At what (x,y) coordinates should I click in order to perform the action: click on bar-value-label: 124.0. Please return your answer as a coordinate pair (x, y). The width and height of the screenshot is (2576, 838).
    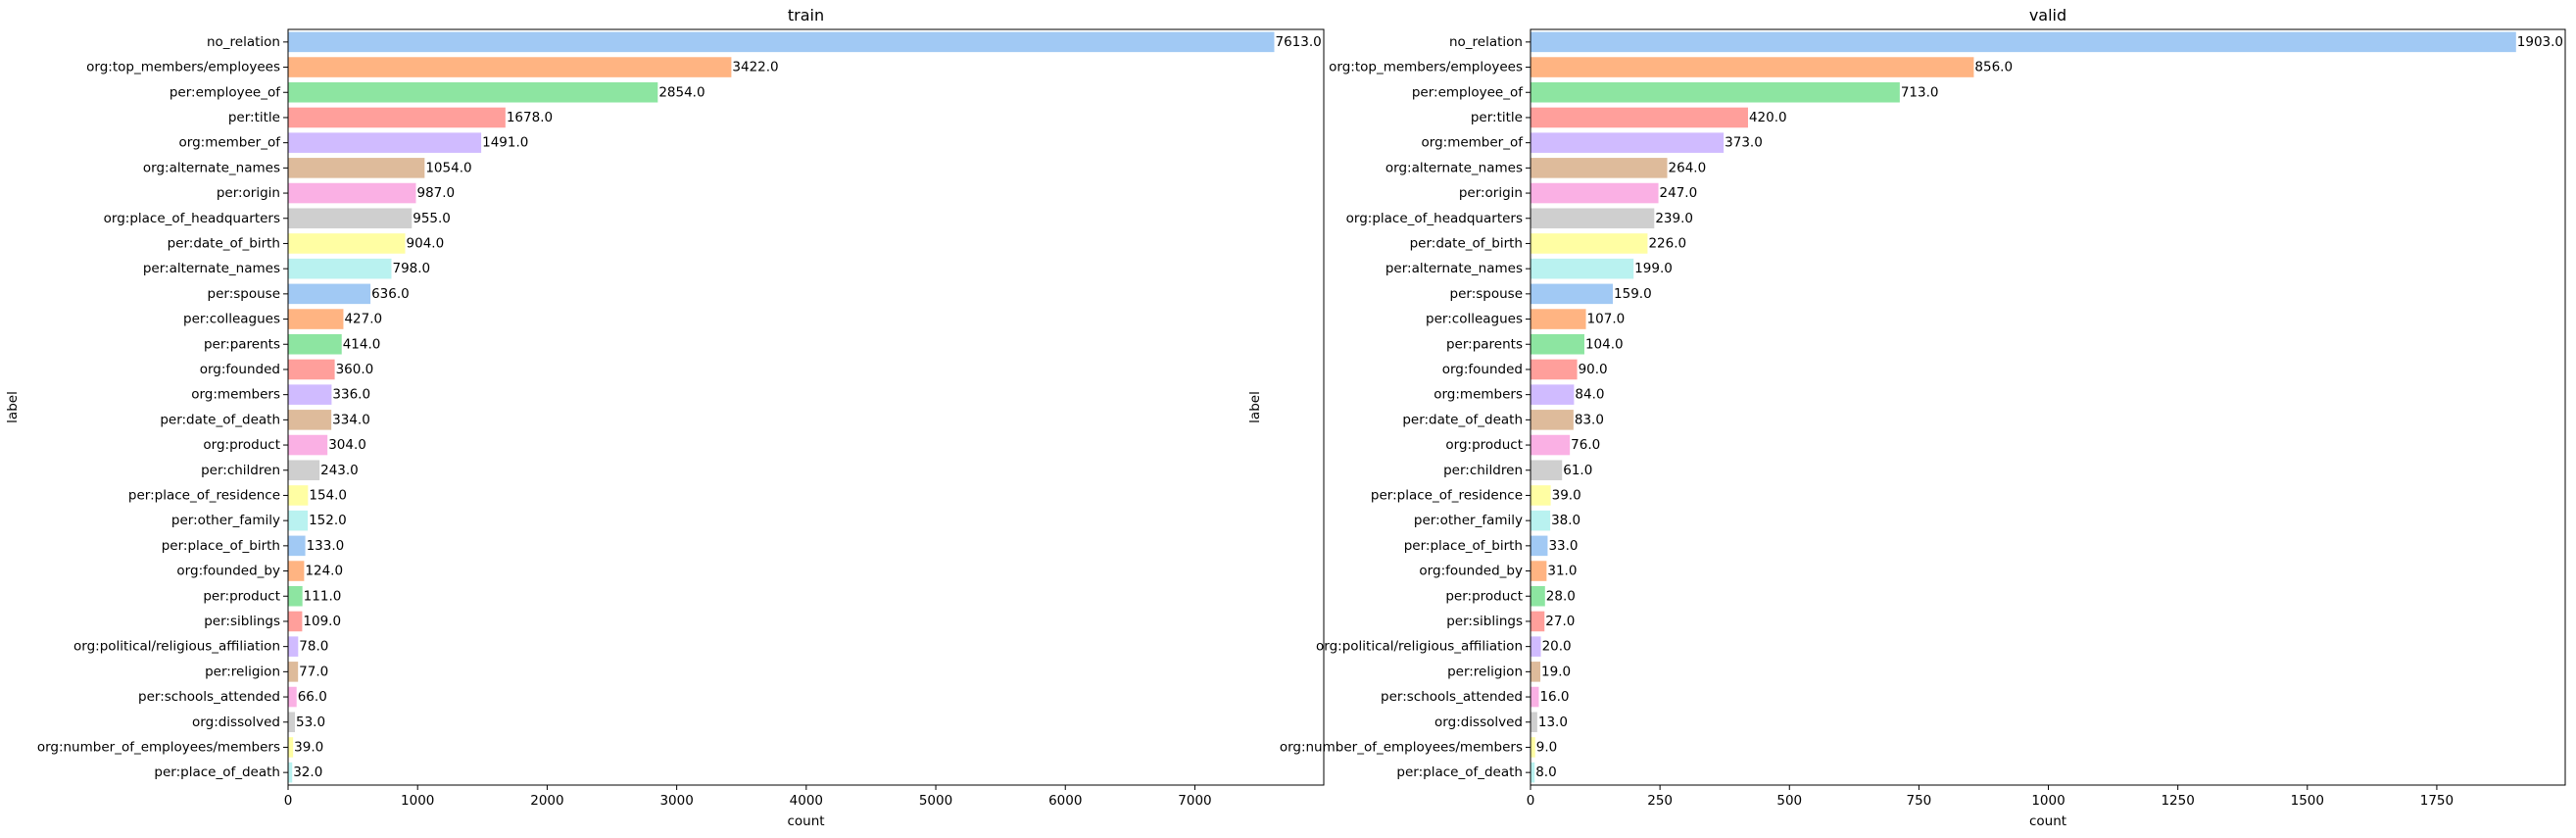
    Looking at the image, I should click on (324, 571).